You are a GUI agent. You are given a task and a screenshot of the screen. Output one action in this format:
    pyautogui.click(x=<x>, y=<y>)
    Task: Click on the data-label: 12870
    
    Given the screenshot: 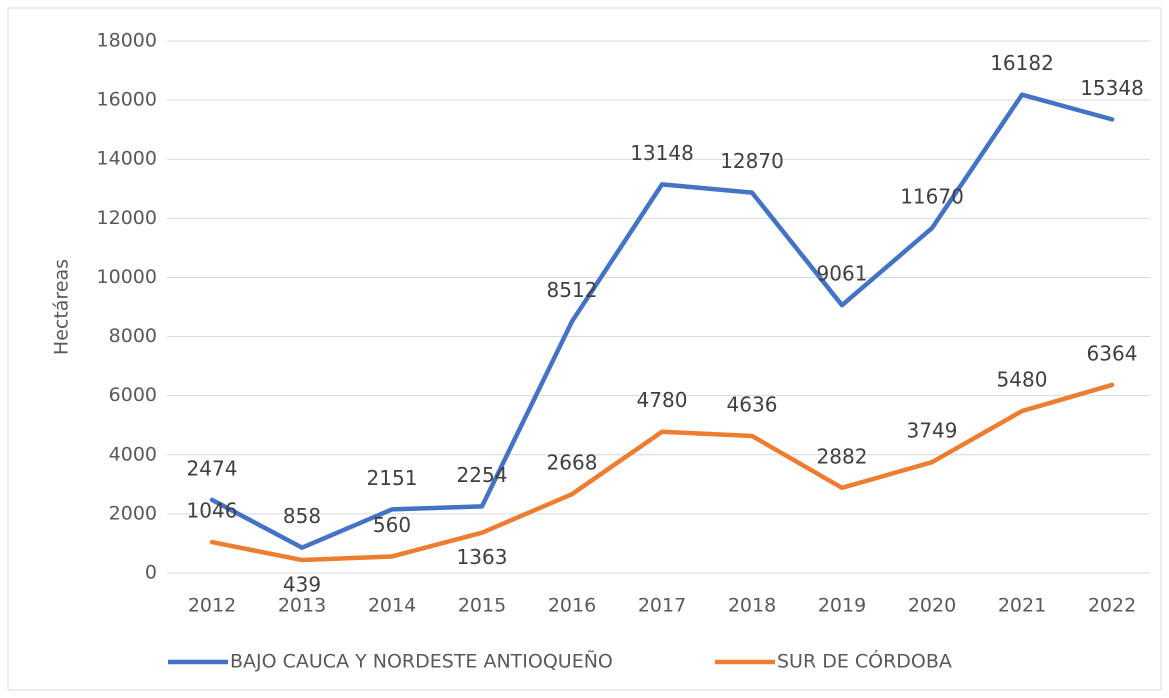 What is the action you would take?
    pyautogui.click(x=752, y=161)
    